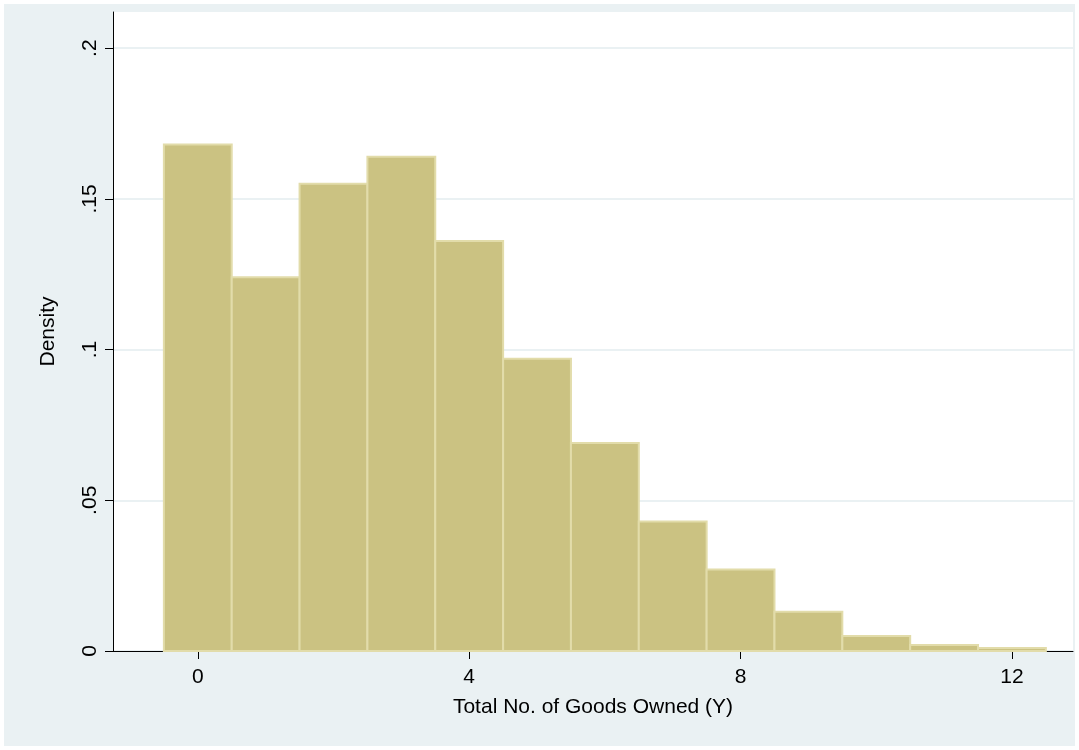 The image size is (1079, 750). Describe the element at coordinates (740, 675) in the screenshot. I see `x-tick-label: 8` at that location.